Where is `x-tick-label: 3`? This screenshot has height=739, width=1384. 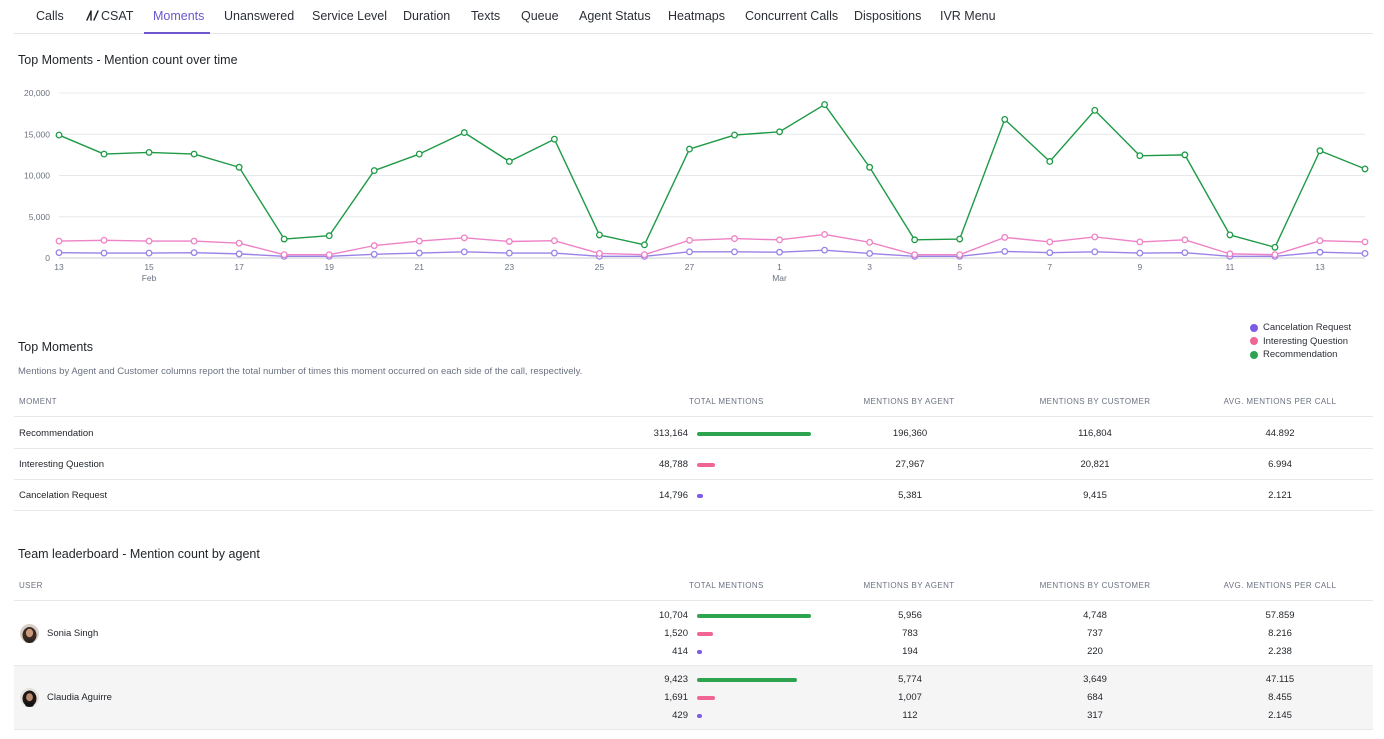
x-tick-label: 3 is located at coordinates (869, 267).